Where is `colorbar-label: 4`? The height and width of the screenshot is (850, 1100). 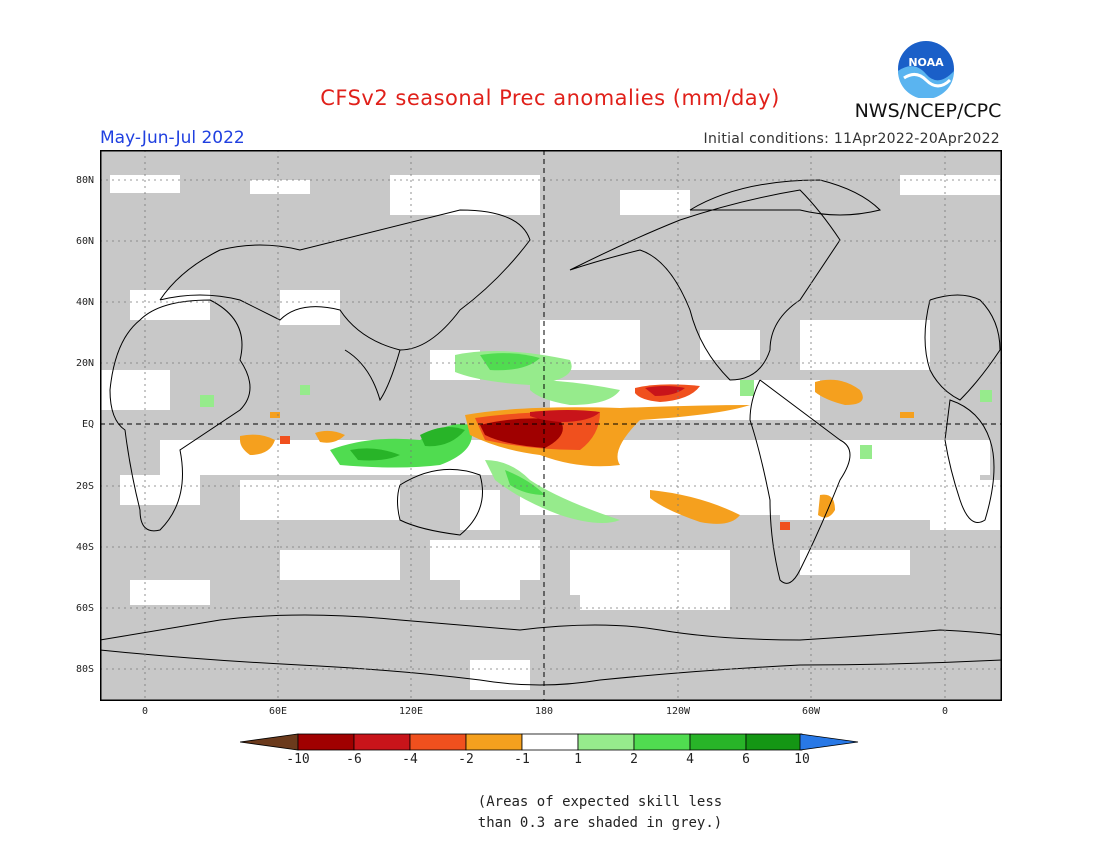
colorbar-label: 4 is located at coordinates (690, 759).